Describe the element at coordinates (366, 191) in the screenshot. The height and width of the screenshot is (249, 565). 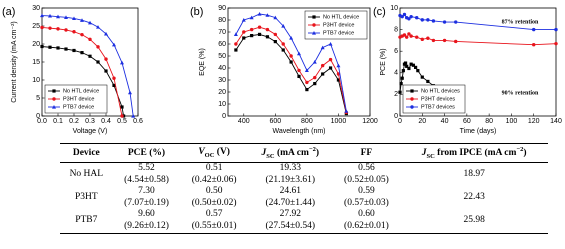
I see `cell-value: 0.59` at that location.